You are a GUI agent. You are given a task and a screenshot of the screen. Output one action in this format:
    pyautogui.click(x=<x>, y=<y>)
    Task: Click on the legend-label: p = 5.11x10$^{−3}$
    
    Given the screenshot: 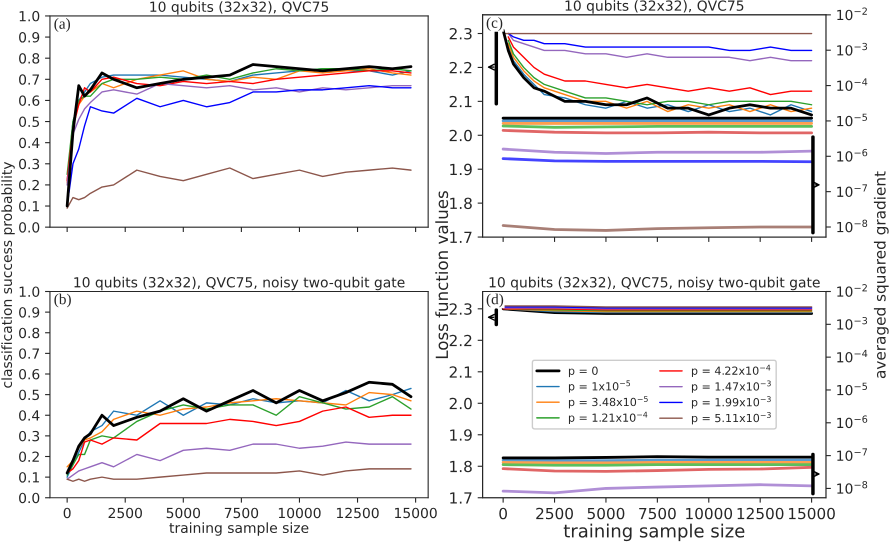 What is the action you would take?
    pyautogui.click(x=731, y=418)
    